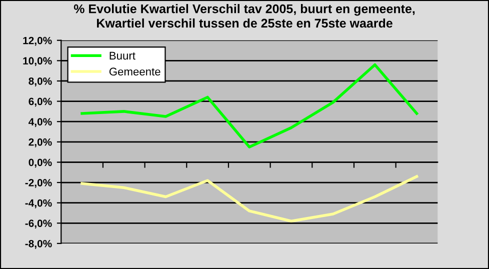 This screenshot has width=489, height=269. Describe the element at coordinates (40, 163) in the screenshot. I see `y-tick-label: 0,0%` at that location.